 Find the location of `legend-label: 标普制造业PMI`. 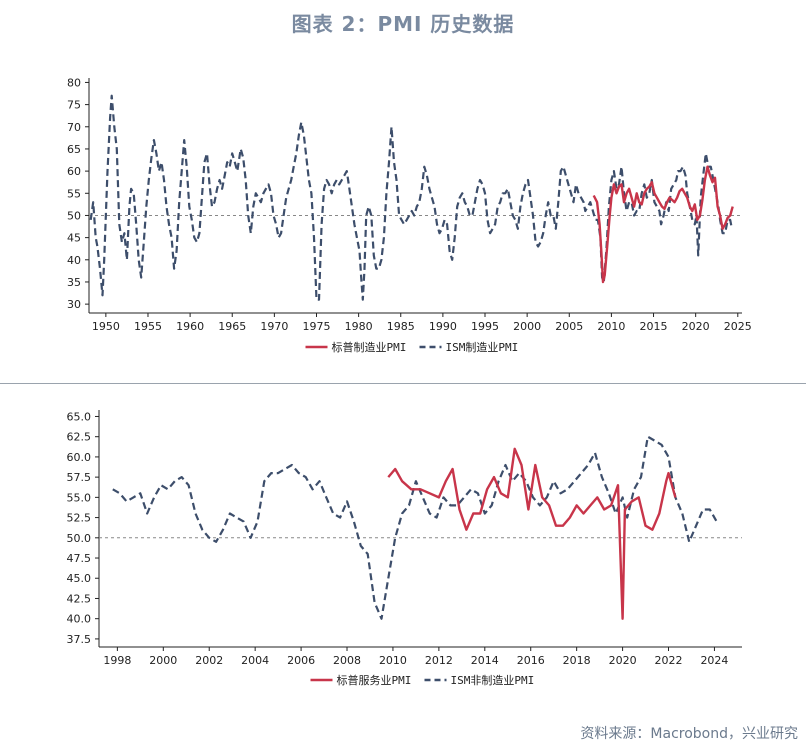

legend-label: 标普制造业PMI is located at coordinates (369, 347).